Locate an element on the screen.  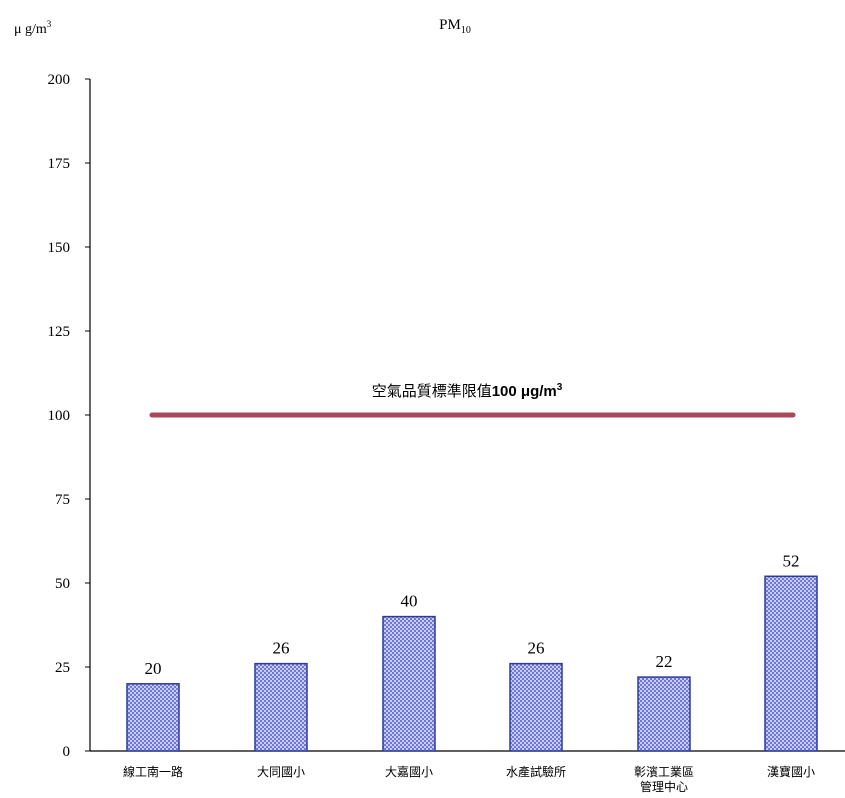
reference-line-label: 空氣品質標準限值100 μg/m3 is located at coordinates (467, 391).